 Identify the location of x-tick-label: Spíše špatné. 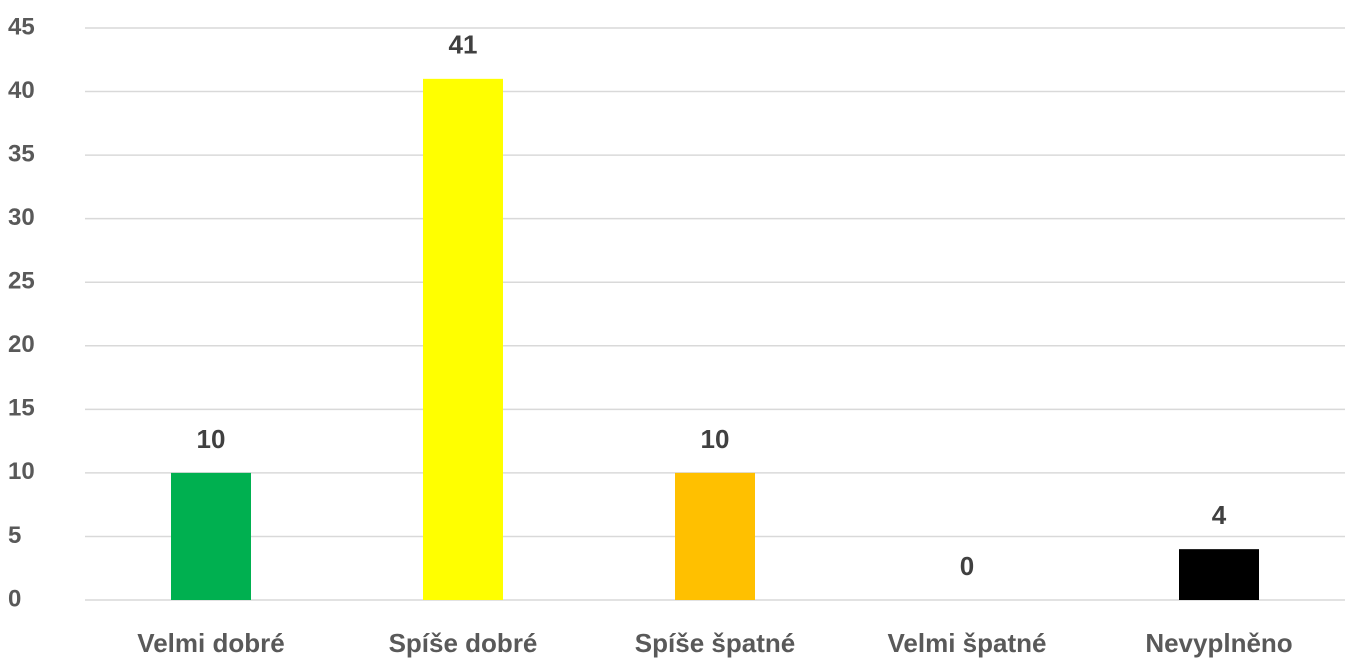
(715, 643).